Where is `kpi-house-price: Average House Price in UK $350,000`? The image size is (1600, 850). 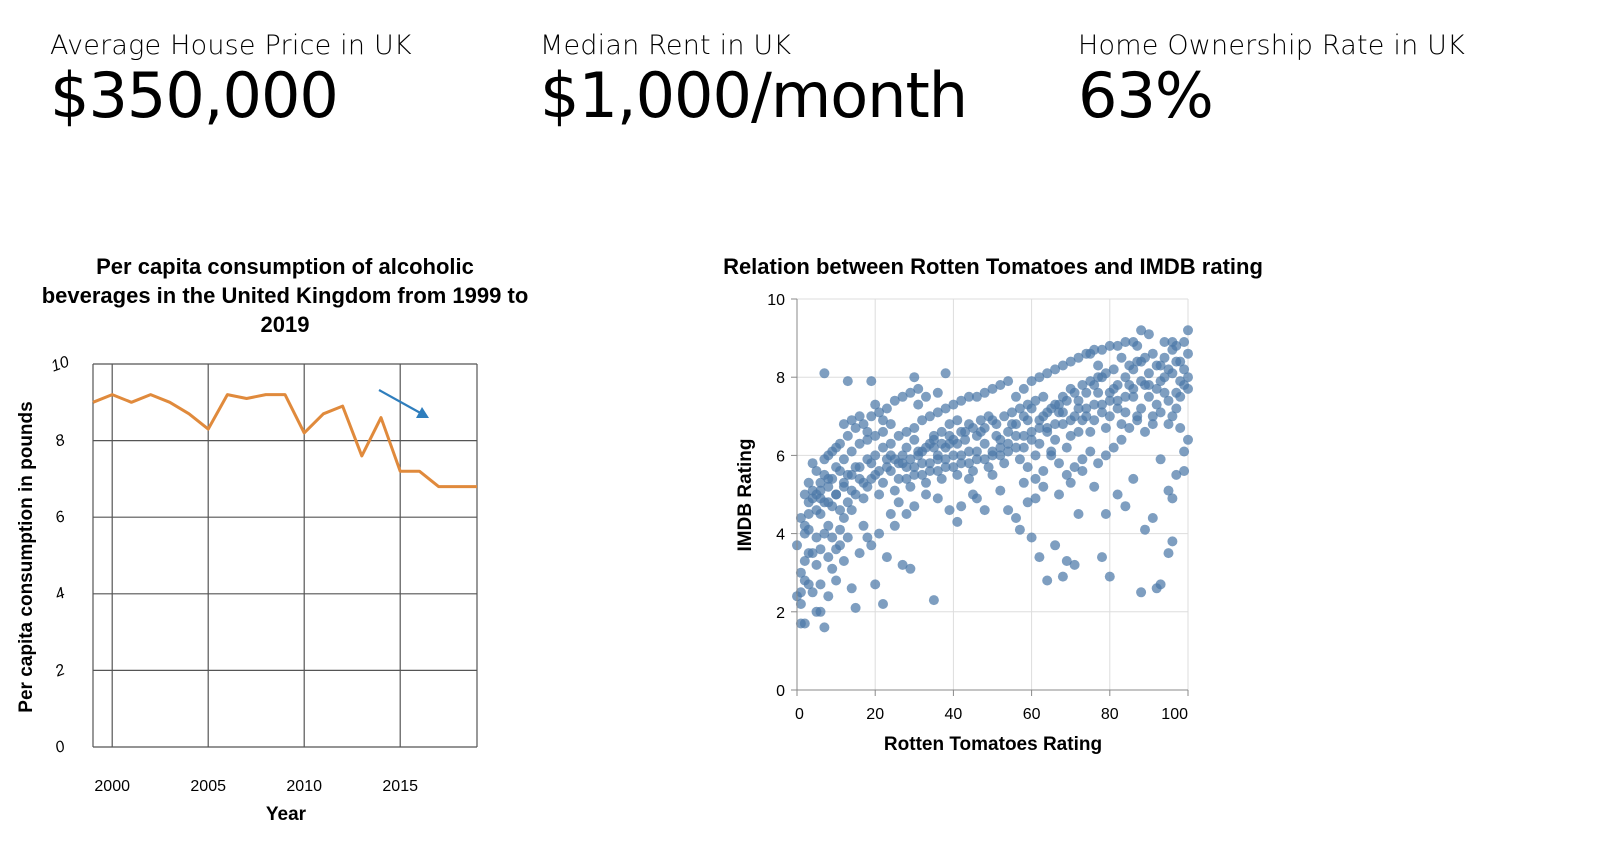
kpi-house-price: Average House Price in UK $350,000 is located at coordinates (231, 78).